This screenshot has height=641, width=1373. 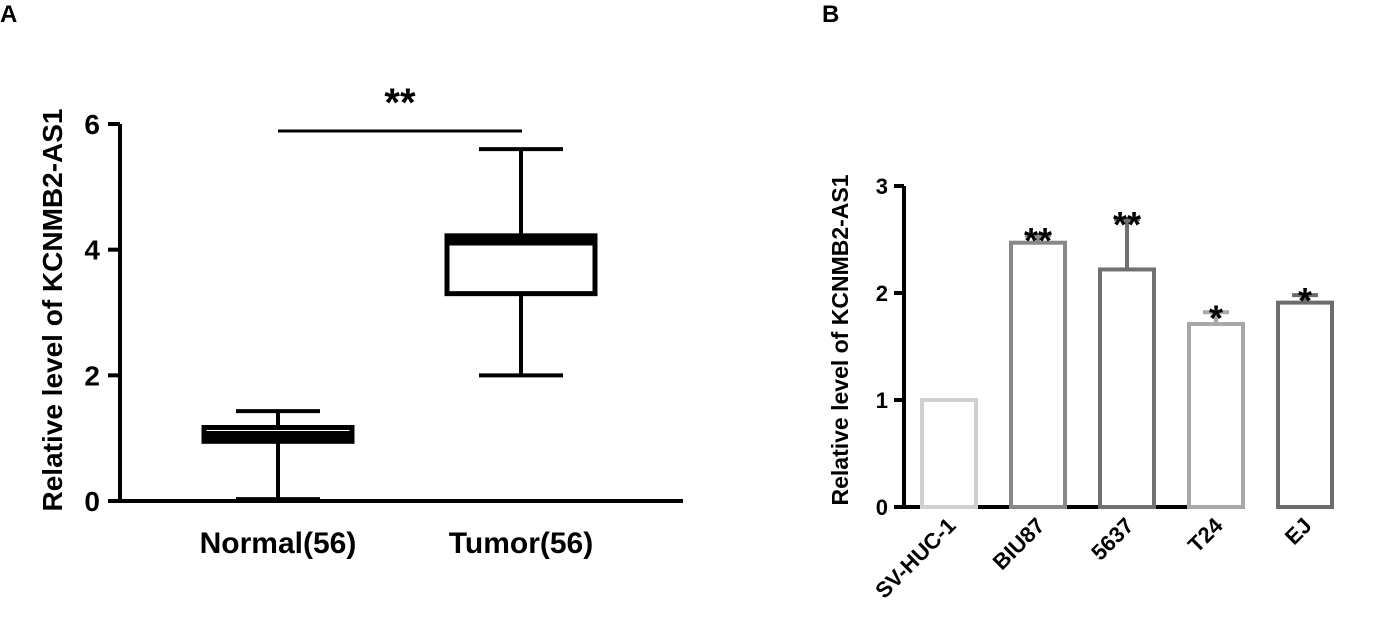 What do you see at coordinates (1298, 531) in the screenshot?
I see `panel-b-category-label: EJ` at bounding box center [1298, 531].